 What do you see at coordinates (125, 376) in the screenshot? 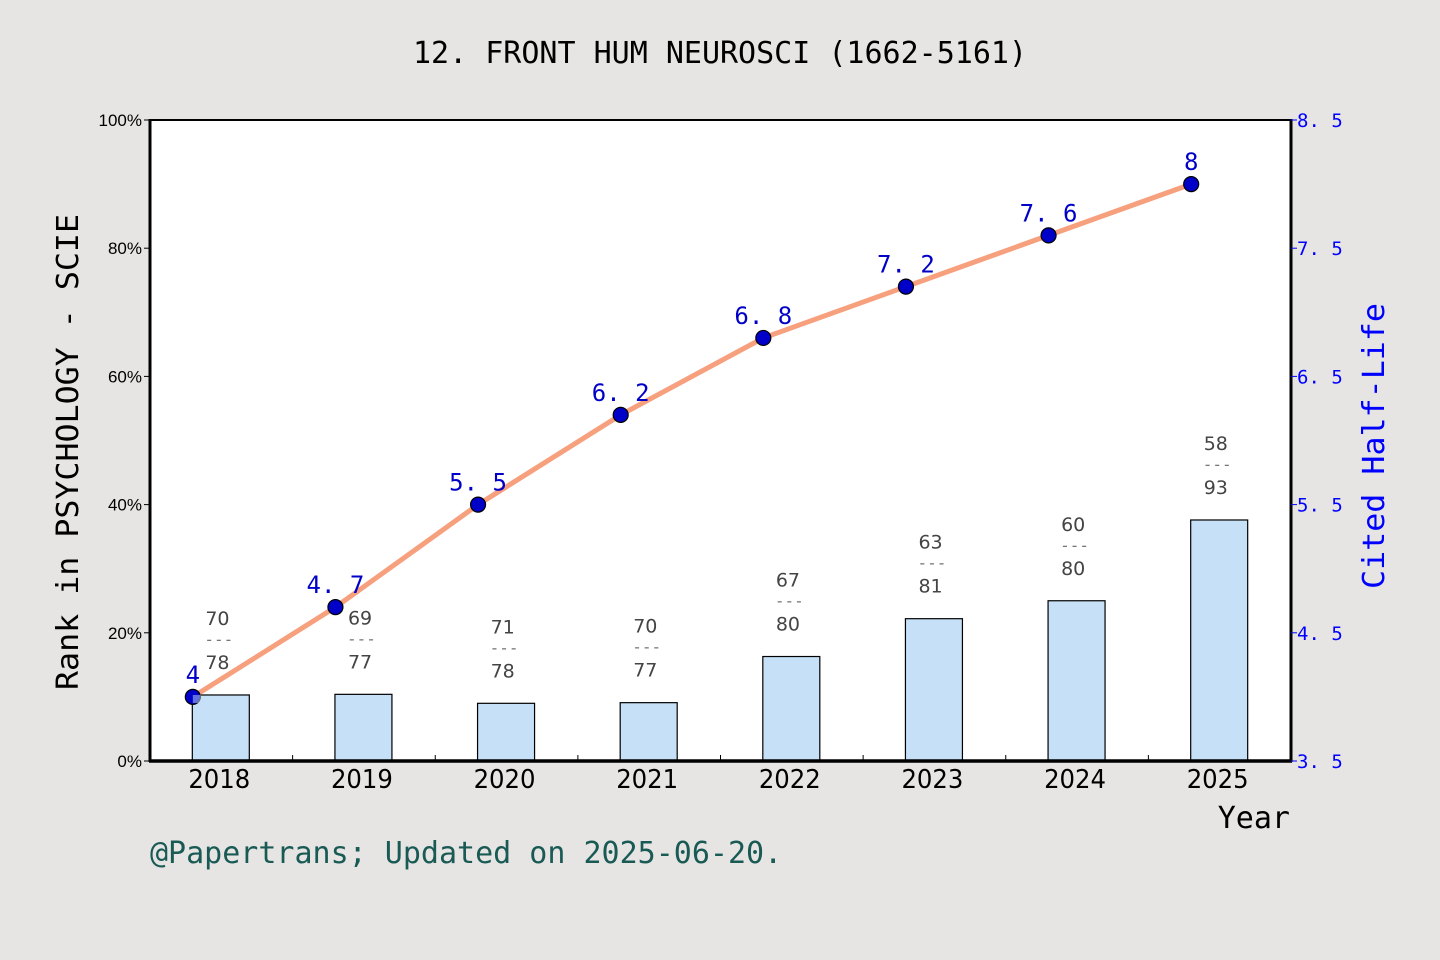
I see `left-tick-label: 60%` at bounding box center [125, 376].